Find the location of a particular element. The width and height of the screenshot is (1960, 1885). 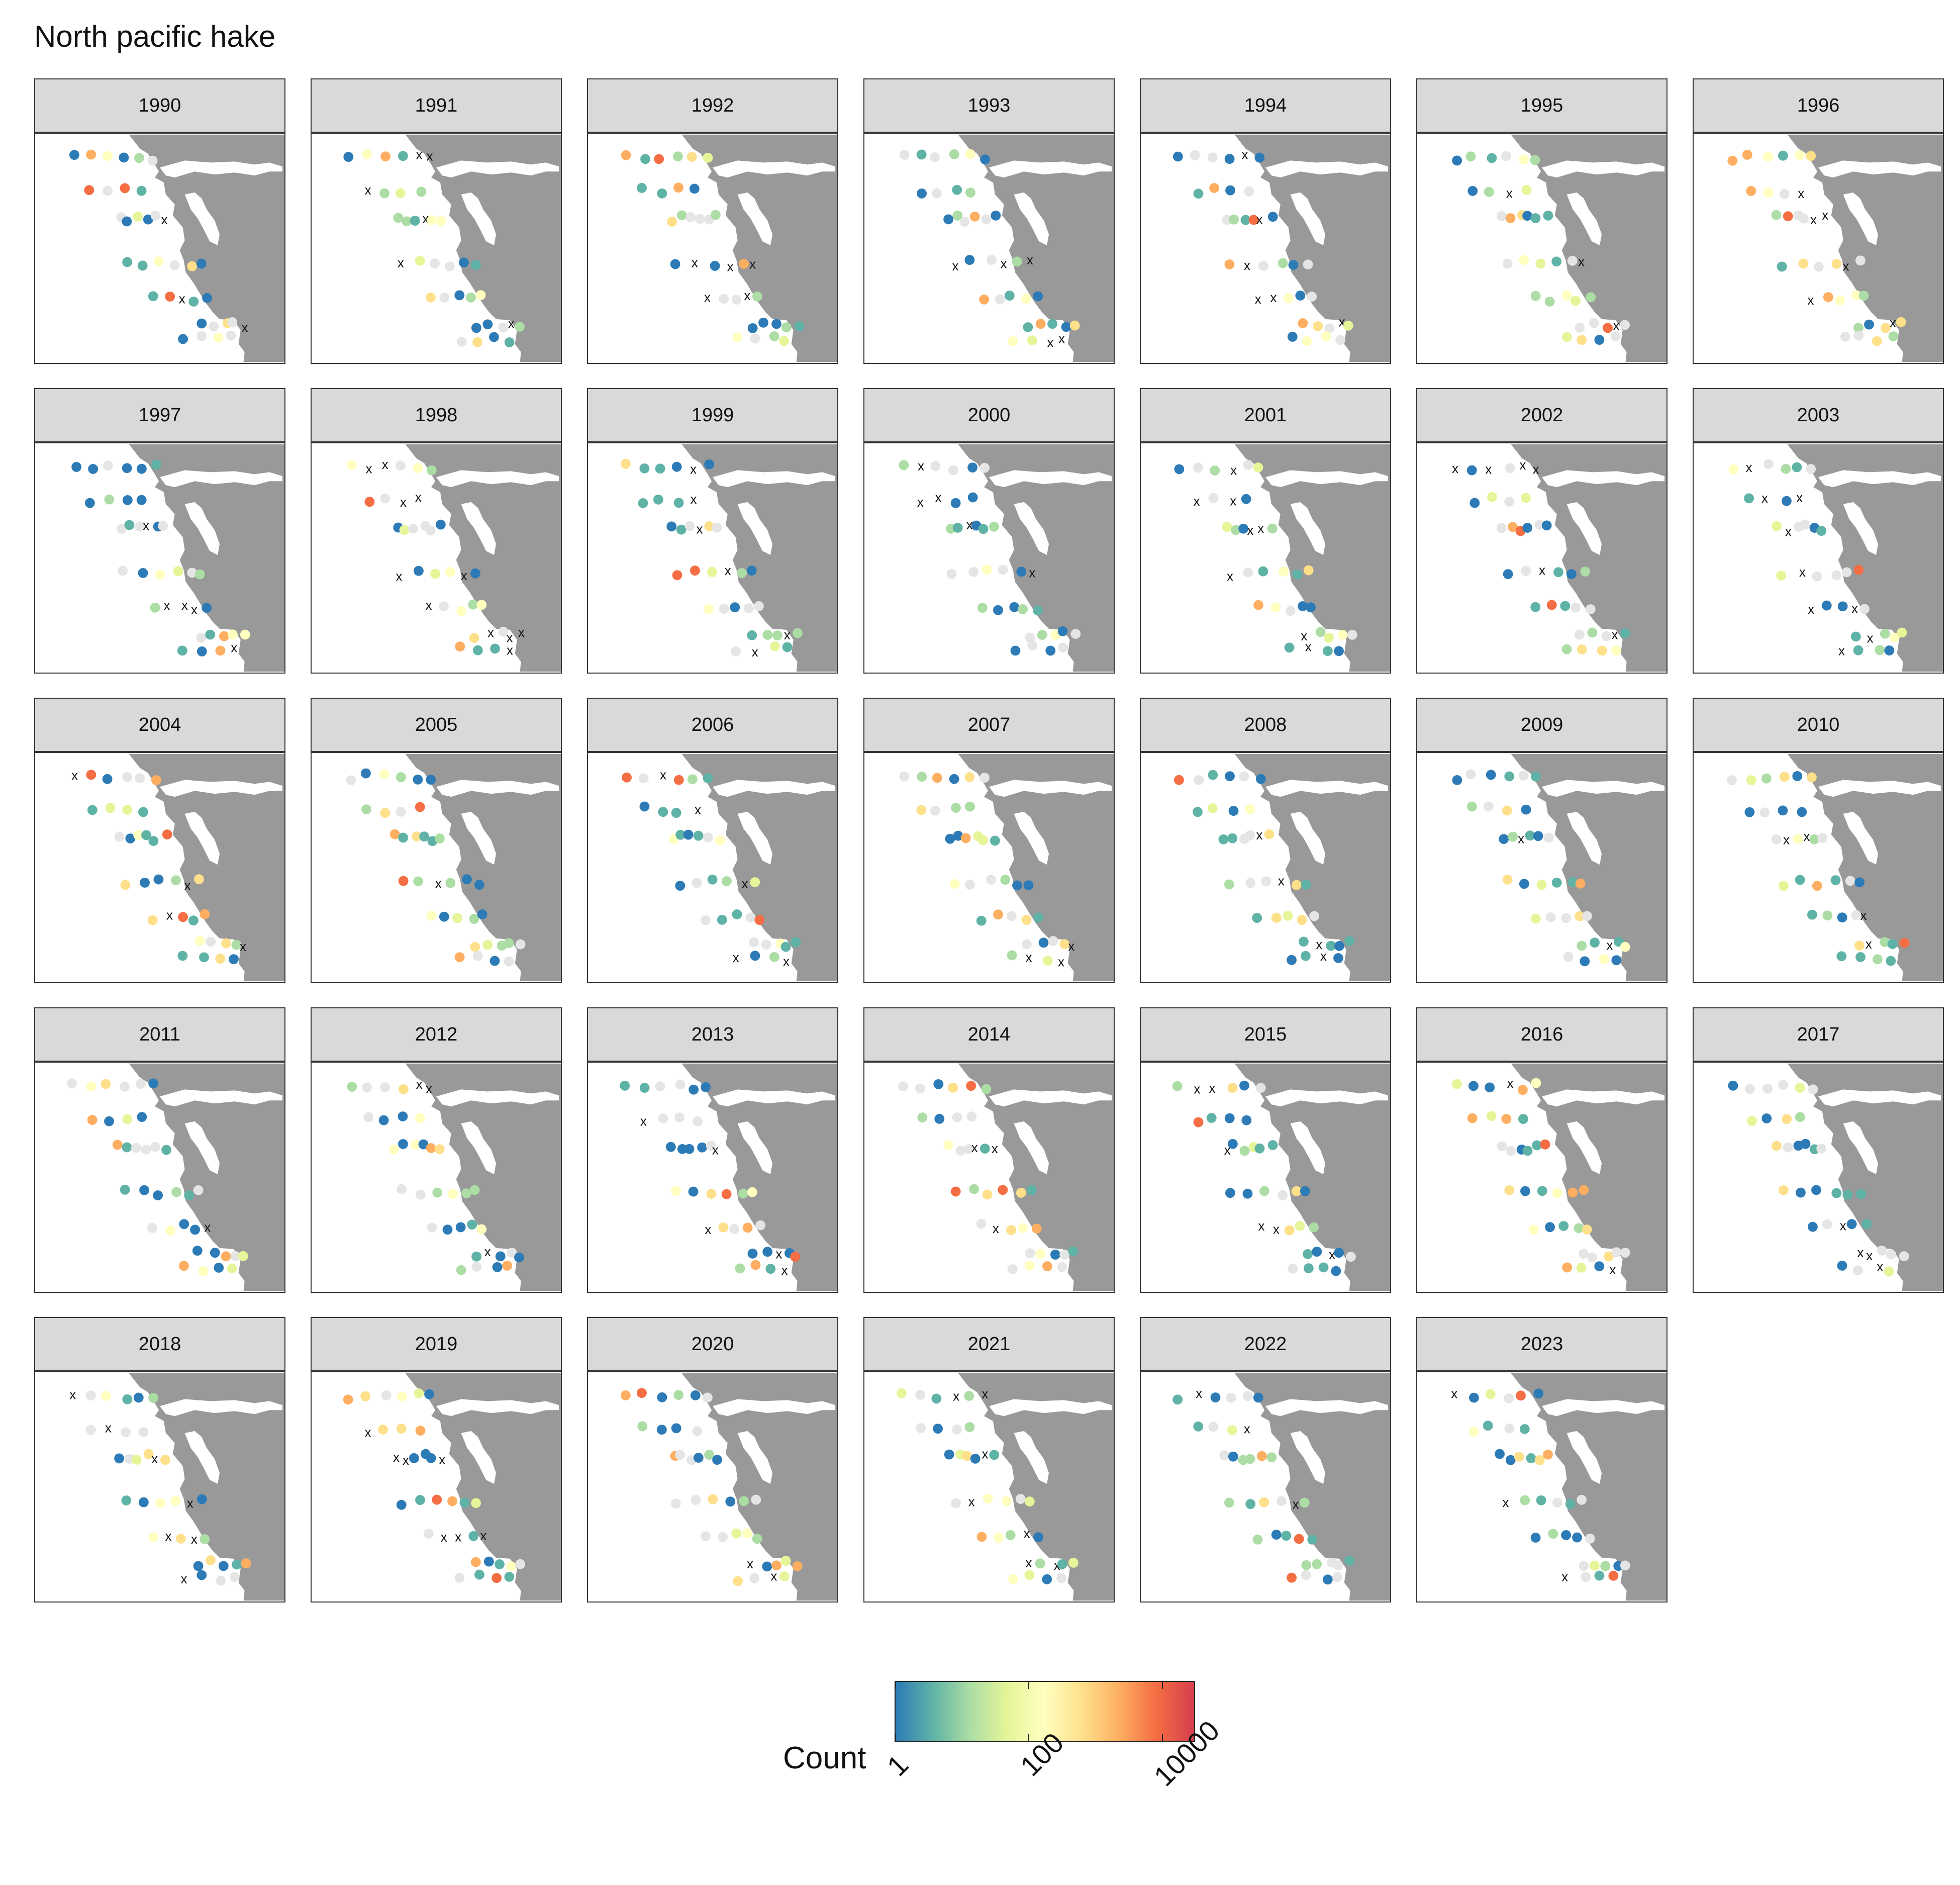

facet-map: x x x x x is located at coordinates (712, 867).